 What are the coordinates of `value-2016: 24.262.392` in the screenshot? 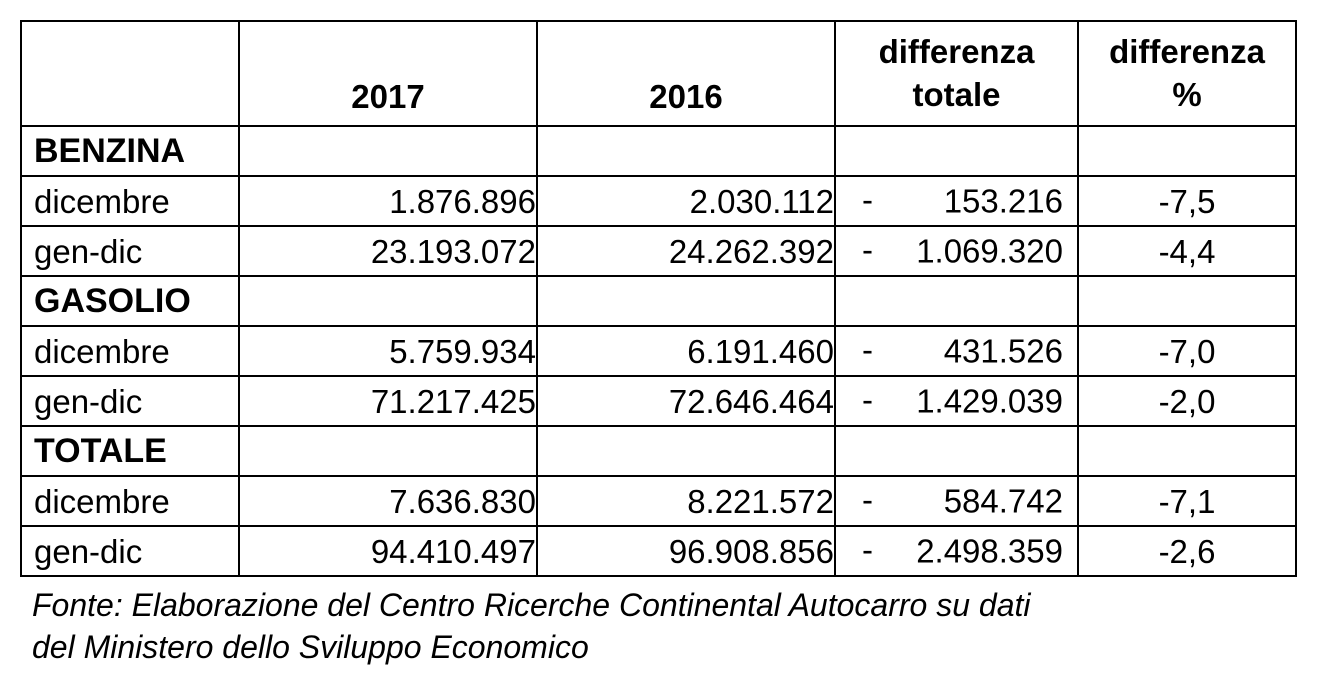 It's located at (686, 251).